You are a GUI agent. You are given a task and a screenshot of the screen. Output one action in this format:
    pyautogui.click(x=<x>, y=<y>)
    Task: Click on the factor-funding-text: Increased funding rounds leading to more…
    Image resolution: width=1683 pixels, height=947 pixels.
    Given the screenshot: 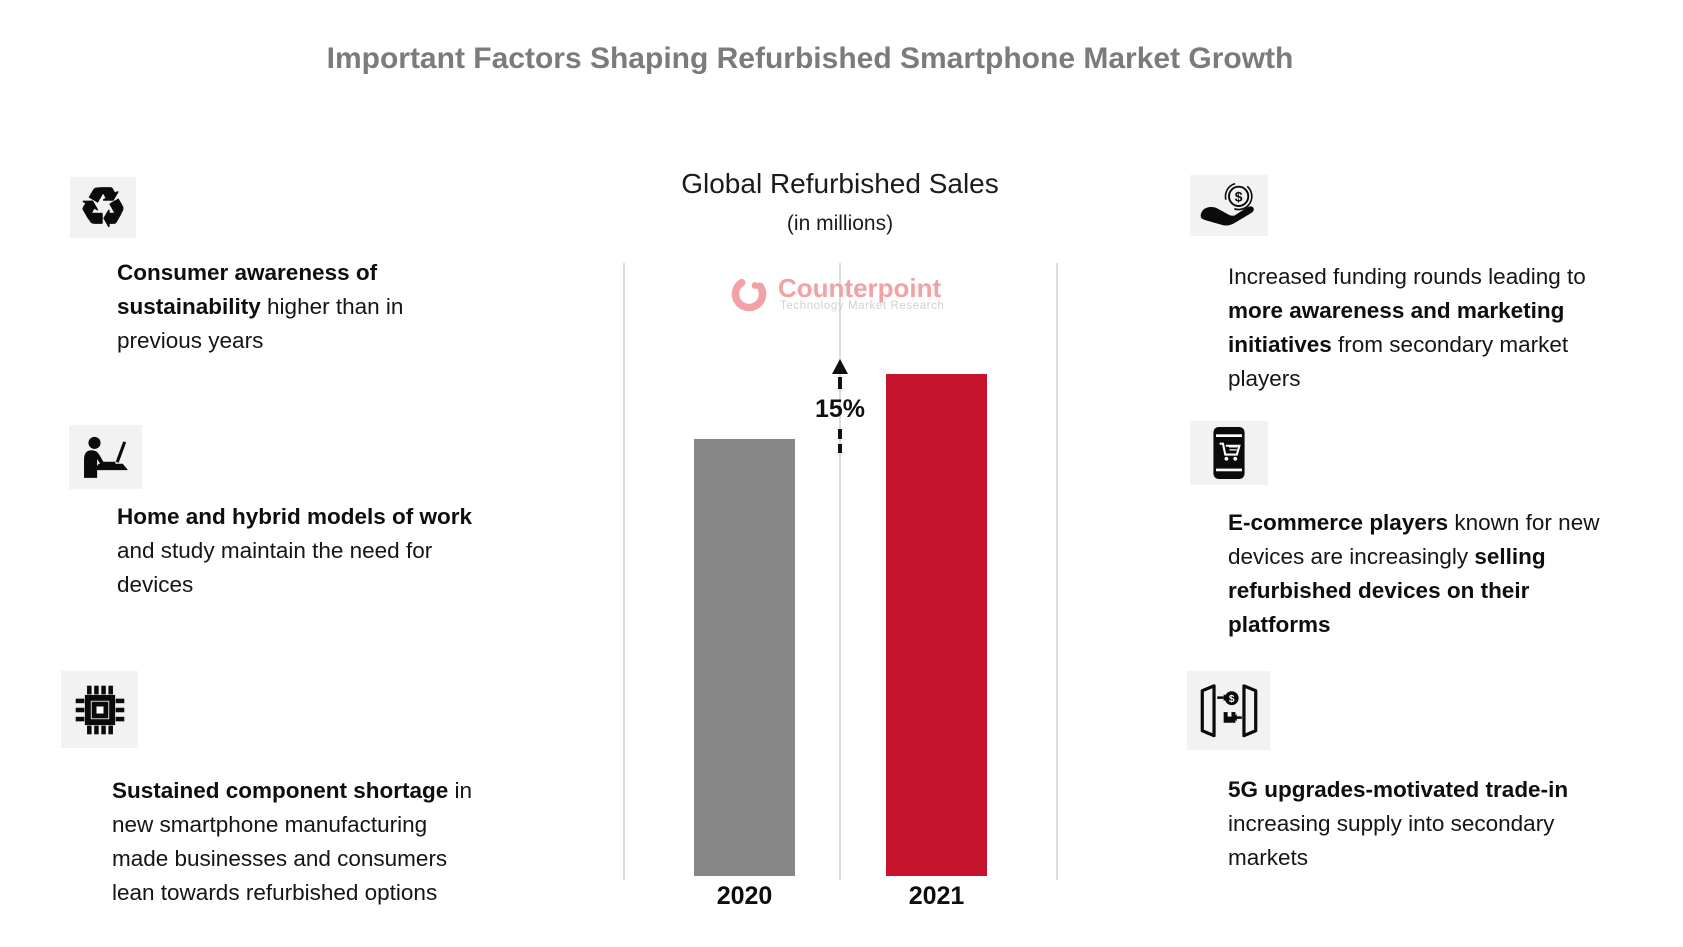 What is the action you would take?
    pyautogui.click(x=1407, y=327)
    